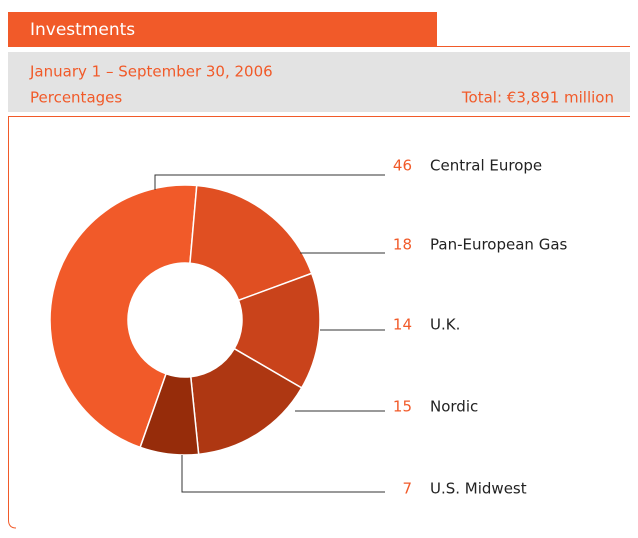 Image resolution: width=638 pixels, height=538 pixels. Describe the element at coordinates (402, 325) in the screenshot. I see `value-label: 14` at that location.